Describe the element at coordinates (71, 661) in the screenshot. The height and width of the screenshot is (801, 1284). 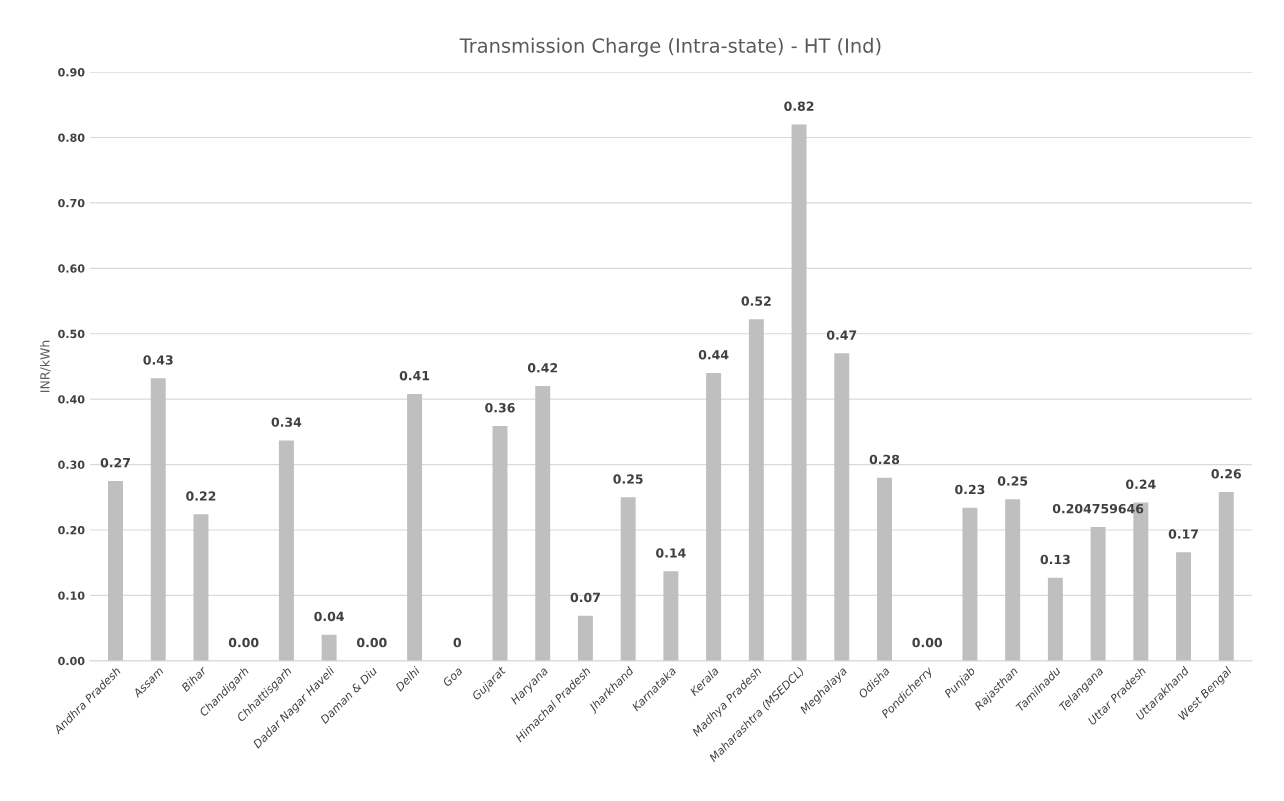
I see `y-tick-label: 0.00` at that location.